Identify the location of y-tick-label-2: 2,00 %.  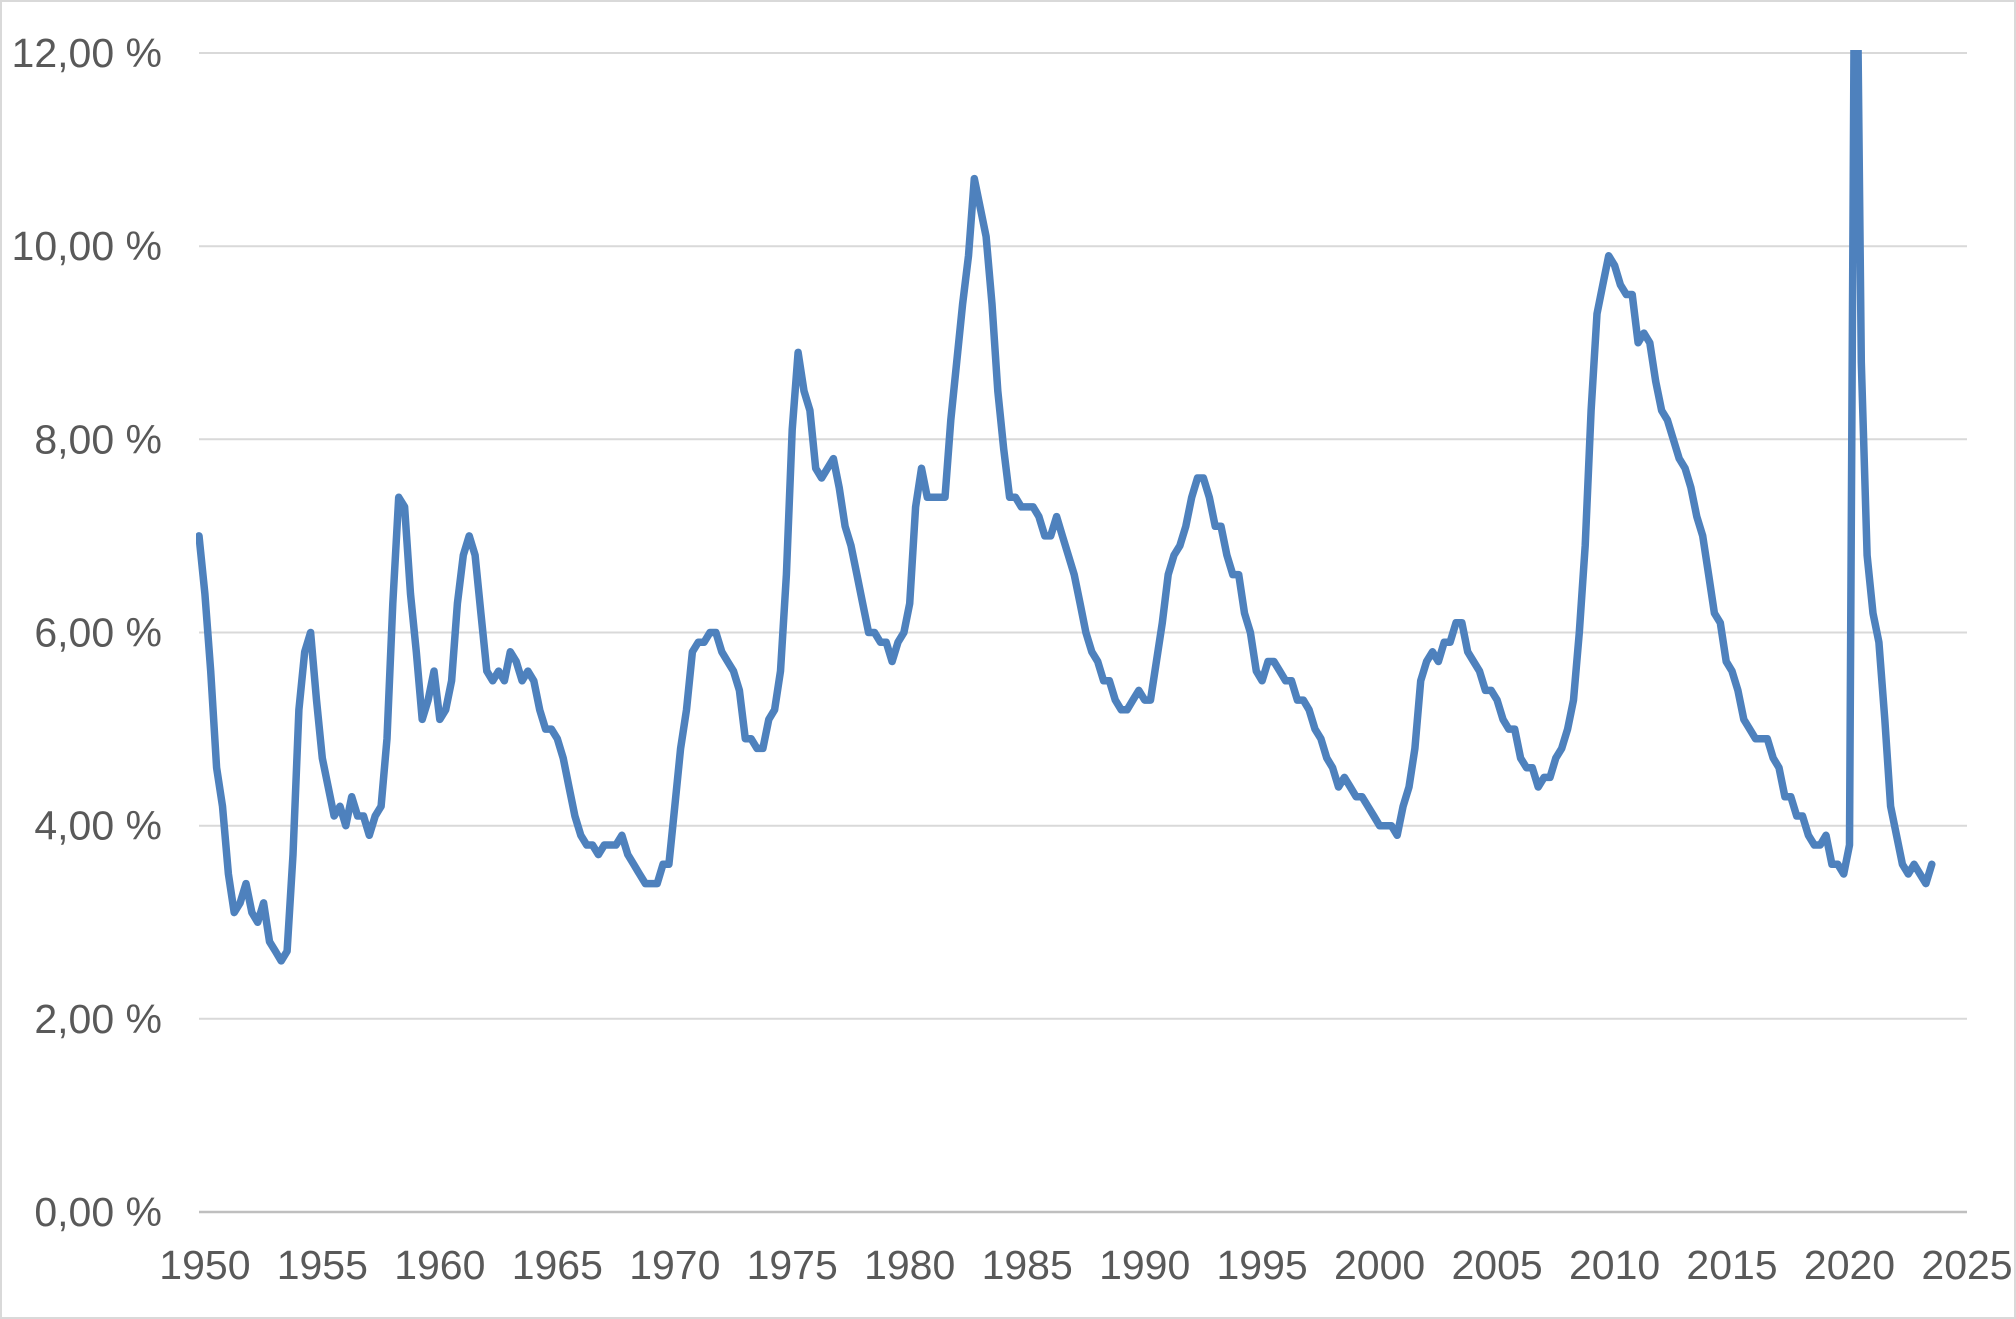
(98, 1019).